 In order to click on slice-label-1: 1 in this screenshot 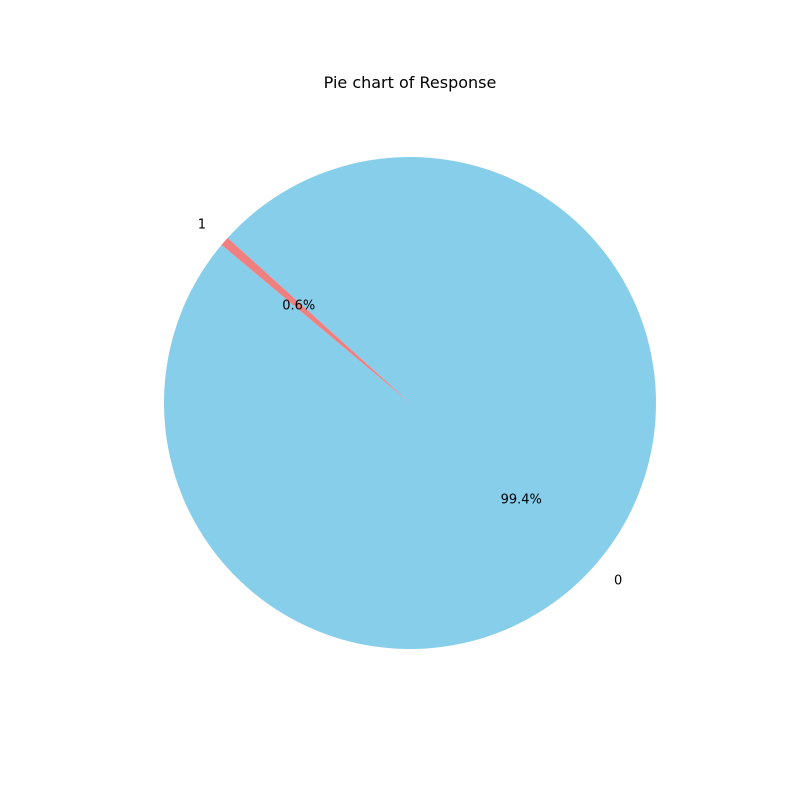, I will do `click(202, 225)`.